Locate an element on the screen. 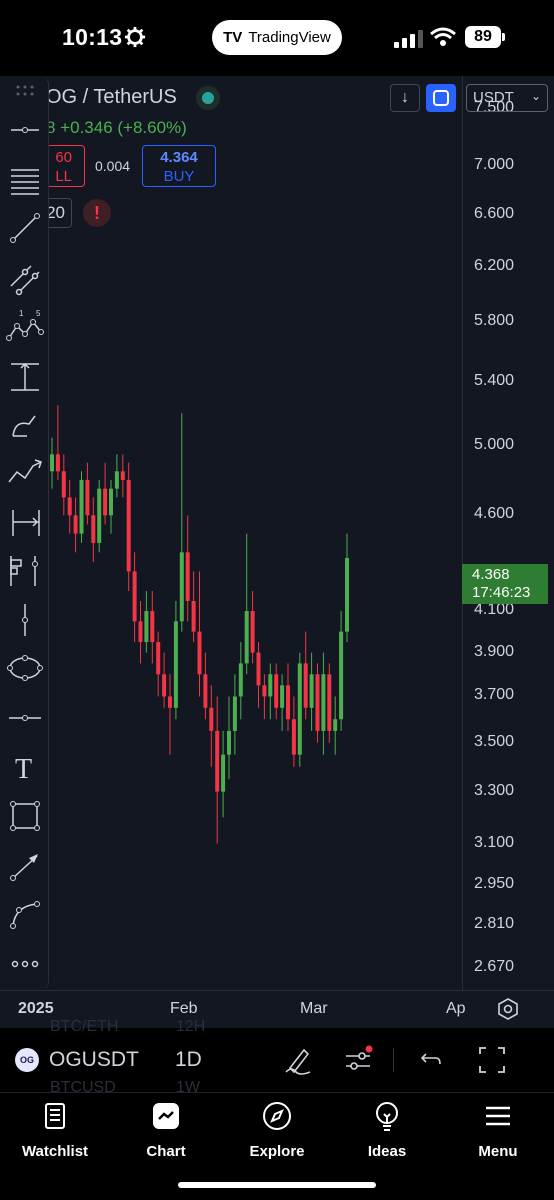  price-axis-label: 2.950 is located at coordinates (494, 883).